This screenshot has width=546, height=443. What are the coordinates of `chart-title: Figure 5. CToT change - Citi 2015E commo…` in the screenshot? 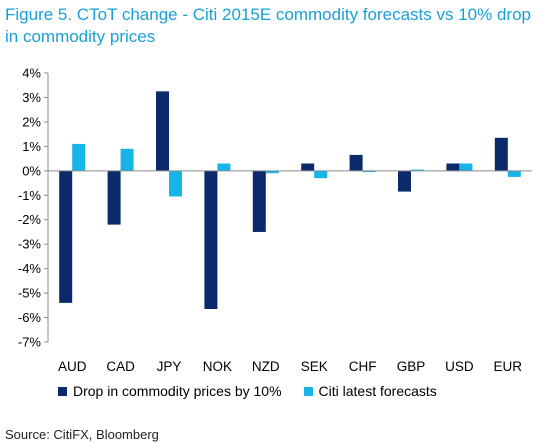 It's located at (268, 25).